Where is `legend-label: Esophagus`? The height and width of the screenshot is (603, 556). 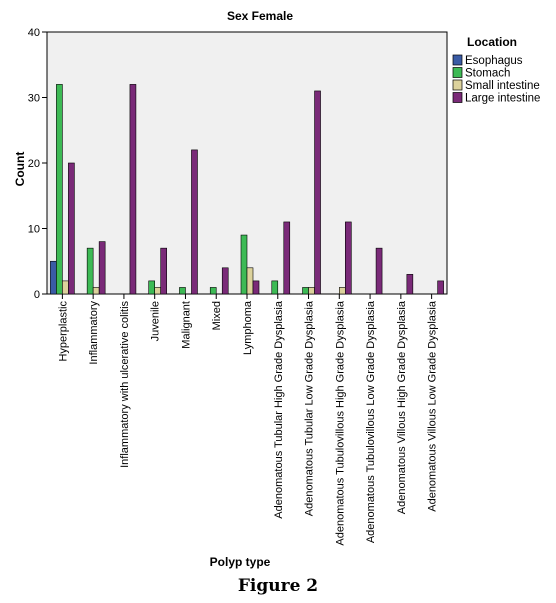 legend-label: Esophagus is located at coordinates (494, 61).